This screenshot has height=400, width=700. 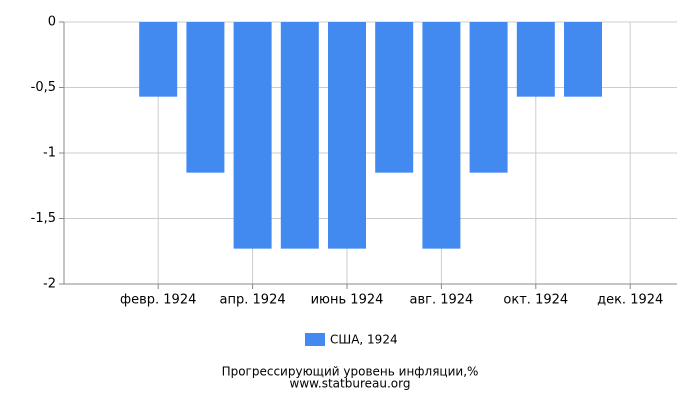 What do you see at coordinates (49, 284) in the screenshot?
I see `y-tick-label: -2` at bounding box center [49, 284].